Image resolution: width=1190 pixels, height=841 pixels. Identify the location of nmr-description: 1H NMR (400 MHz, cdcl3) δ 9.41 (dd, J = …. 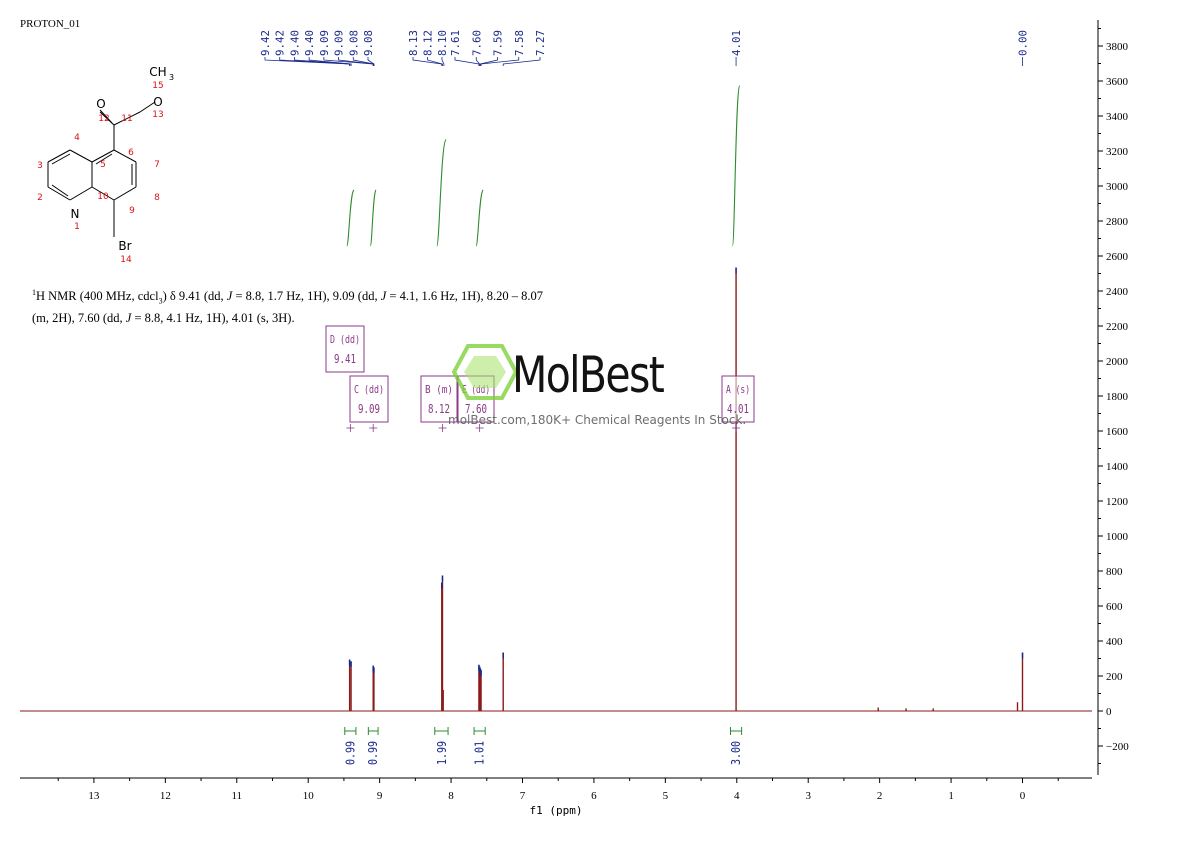
(312, 305).